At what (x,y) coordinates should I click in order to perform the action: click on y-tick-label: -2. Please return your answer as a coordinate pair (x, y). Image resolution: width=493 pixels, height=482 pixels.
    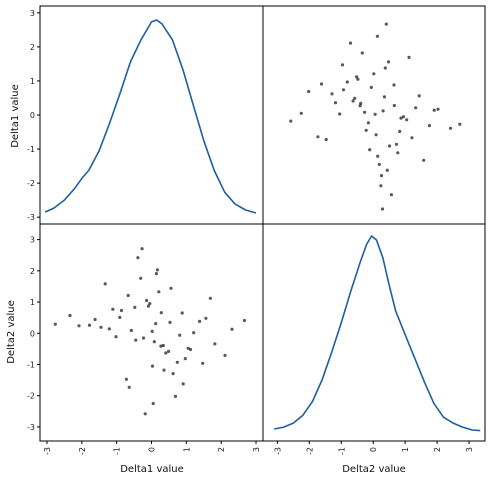
    Looking at the image, I should click on (31, 183).